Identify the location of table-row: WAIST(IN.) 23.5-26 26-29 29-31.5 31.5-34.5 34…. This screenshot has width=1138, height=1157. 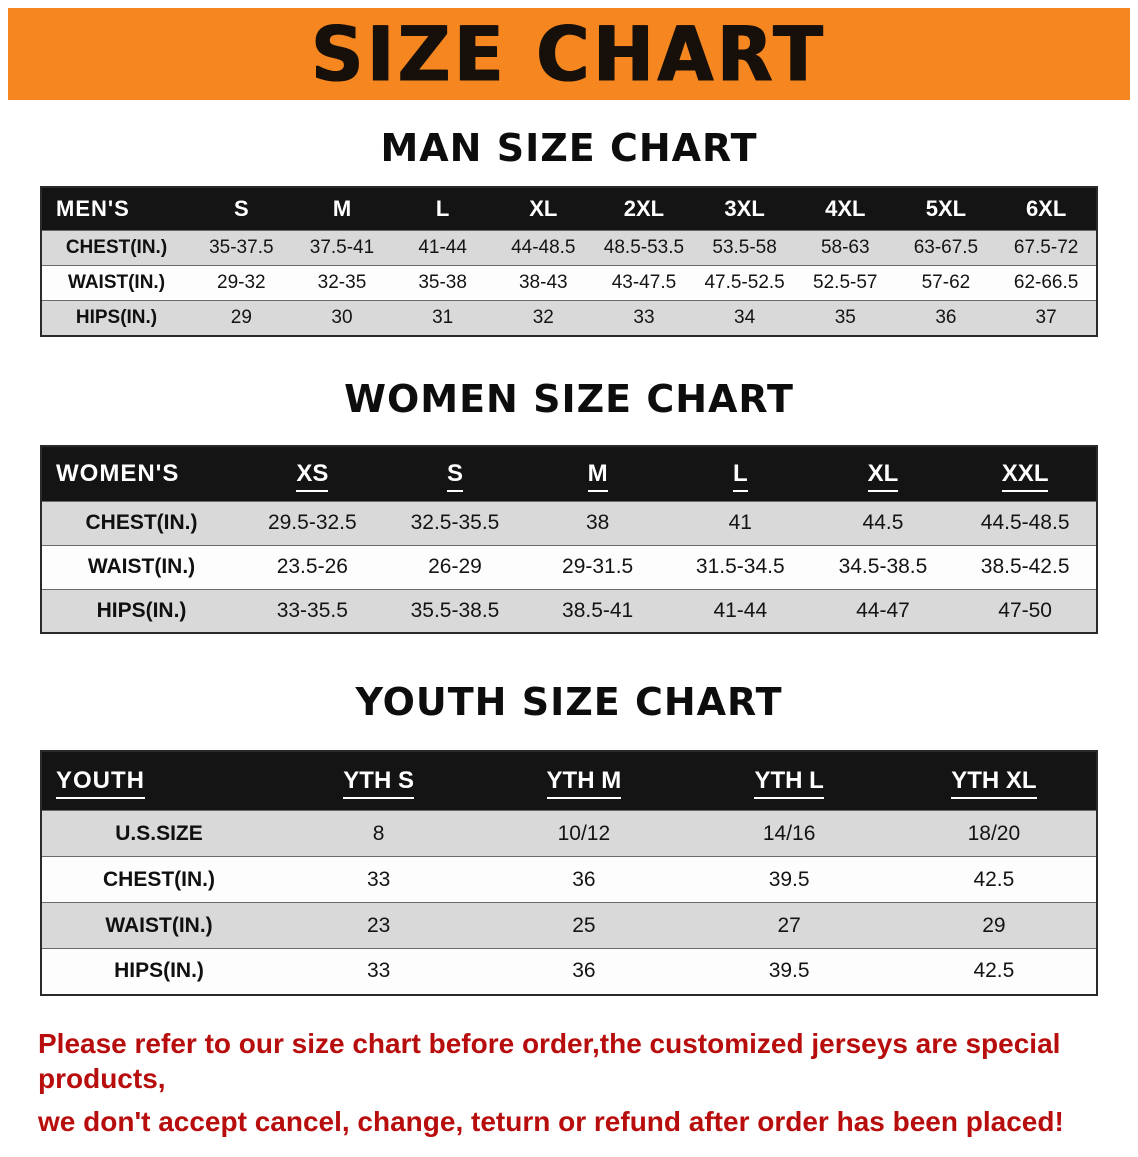
(569, 567).